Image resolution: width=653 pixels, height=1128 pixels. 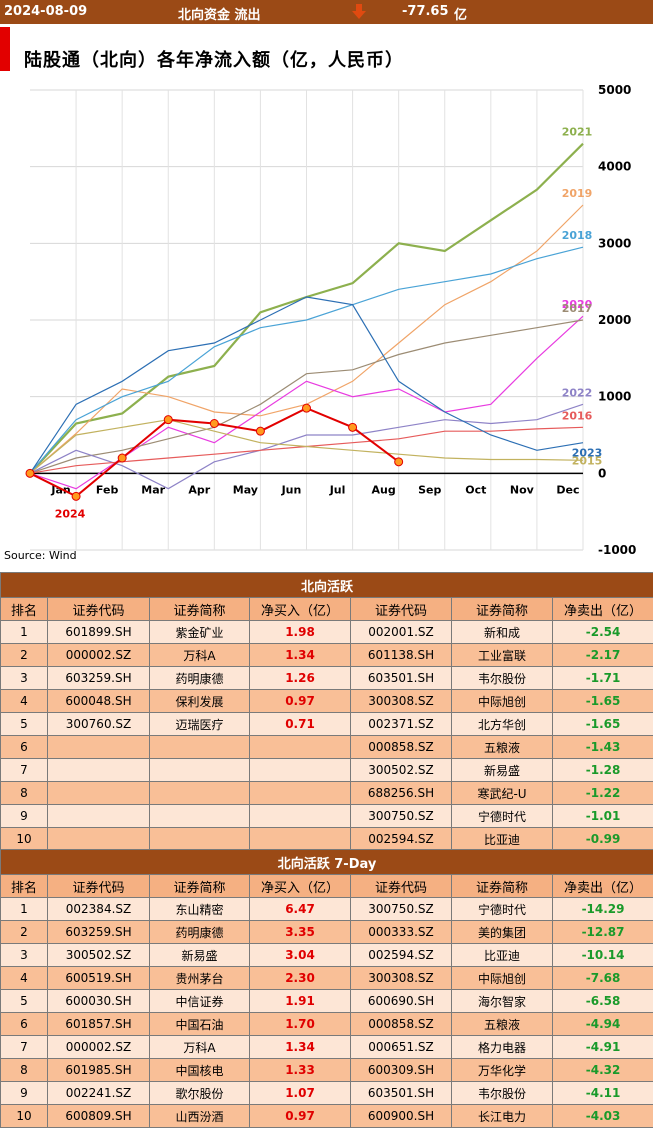 I want to click on series-label-2021: 2021, so click(x=577, y=132).